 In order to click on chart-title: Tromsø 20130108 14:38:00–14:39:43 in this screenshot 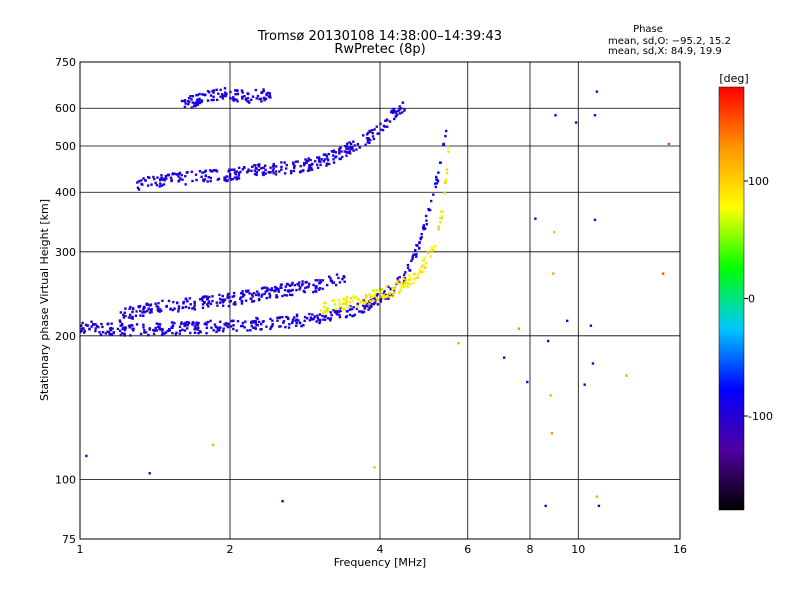, I will do `click(379, 36)`.